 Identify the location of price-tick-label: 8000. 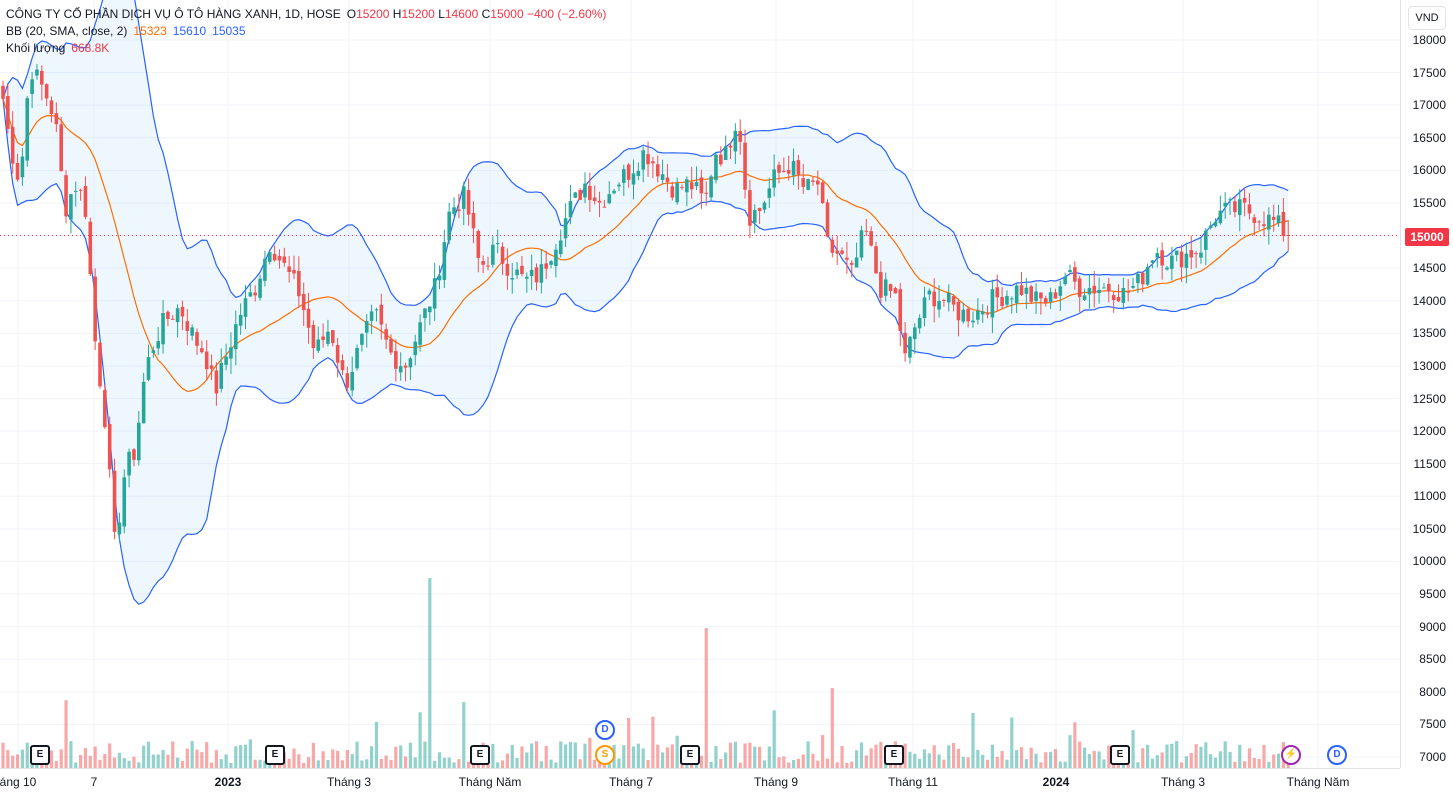
(1432, 691).